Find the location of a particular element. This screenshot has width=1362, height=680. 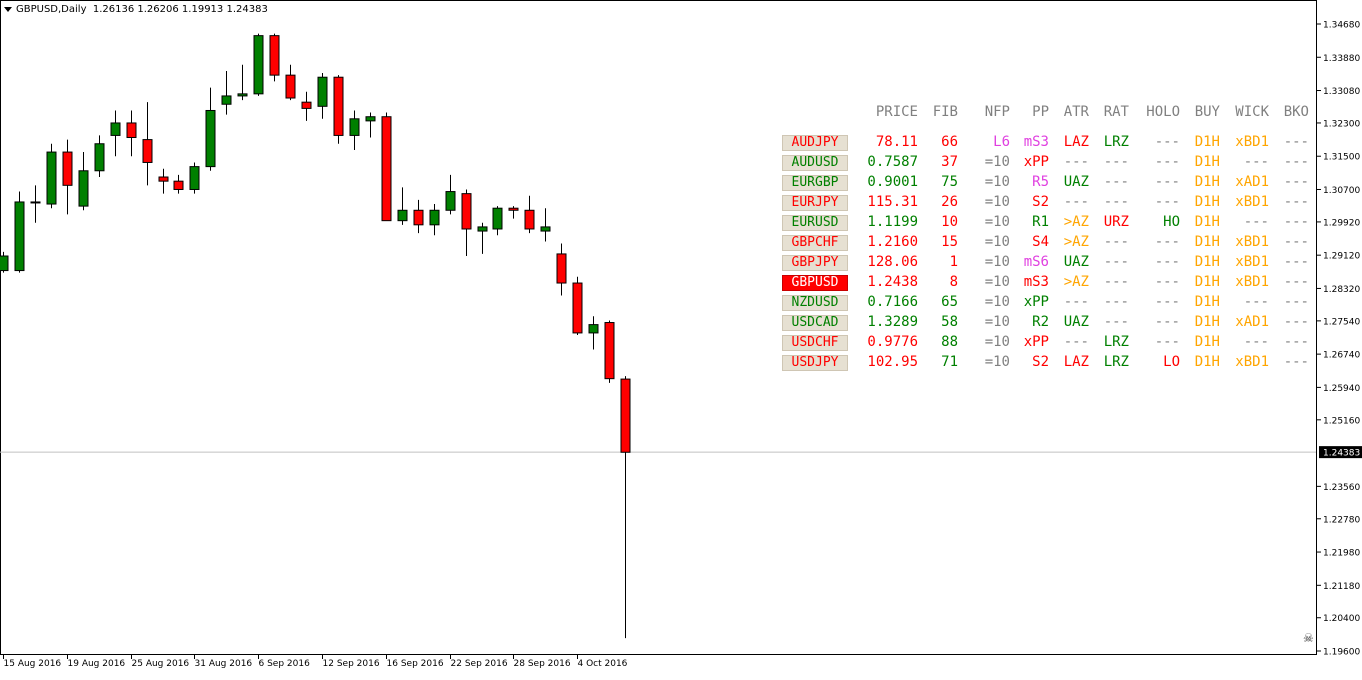

symbol-button-usdchf: USDCHF is located at coordinates (815, 343).